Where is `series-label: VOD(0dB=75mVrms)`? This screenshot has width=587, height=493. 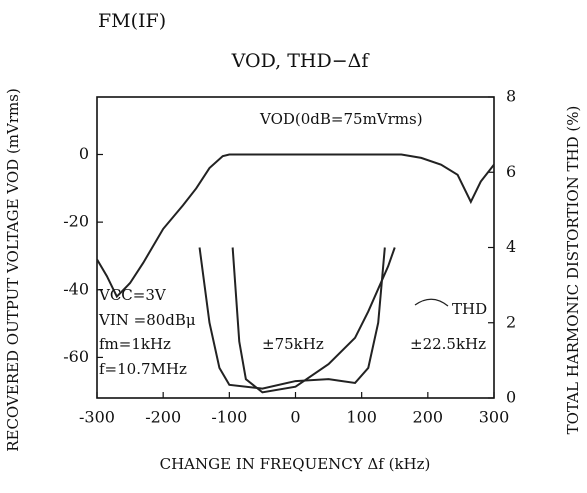
series-label: VOD(0dB=75mVrms) is located at coordinates (341, 119).